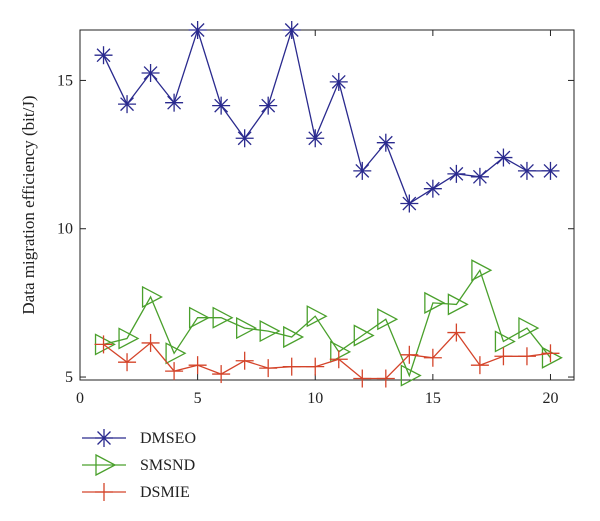 The image size is (600, 521). Describe the element at coordinates (168, 438) in the screenshot. I see `legend-label-dmseo: DMSEO` at that location.